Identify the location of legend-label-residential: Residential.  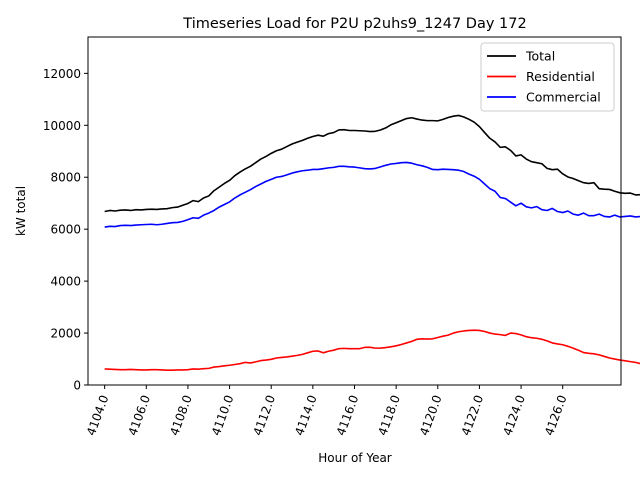
(560, 76).